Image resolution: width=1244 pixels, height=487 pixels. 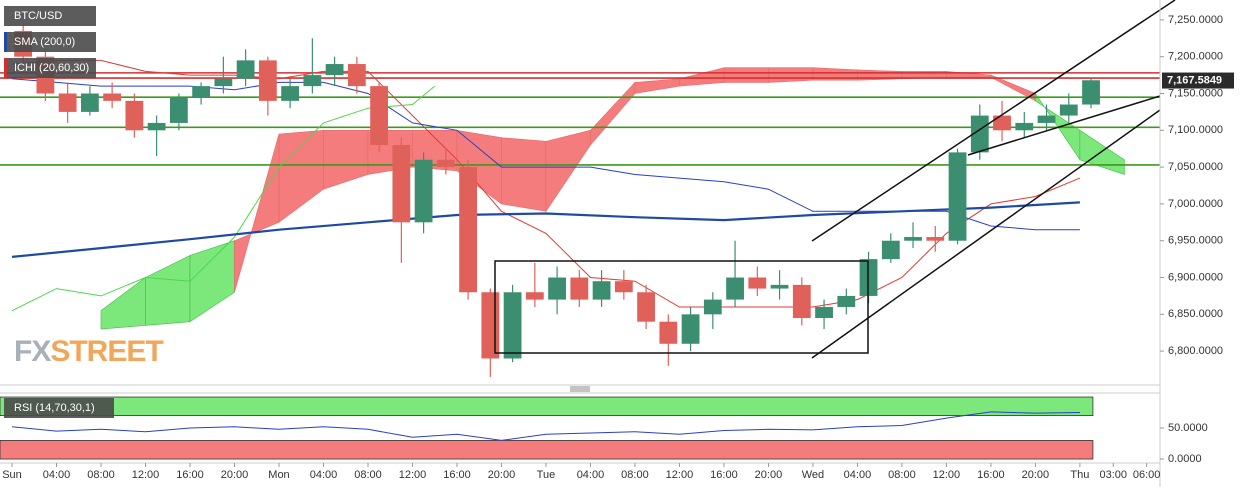 What do you see at coordinates (1195, 314) in the screenshot?
I see `y-tick-label: 6,850.0000` at bounding box center [1195, 314].